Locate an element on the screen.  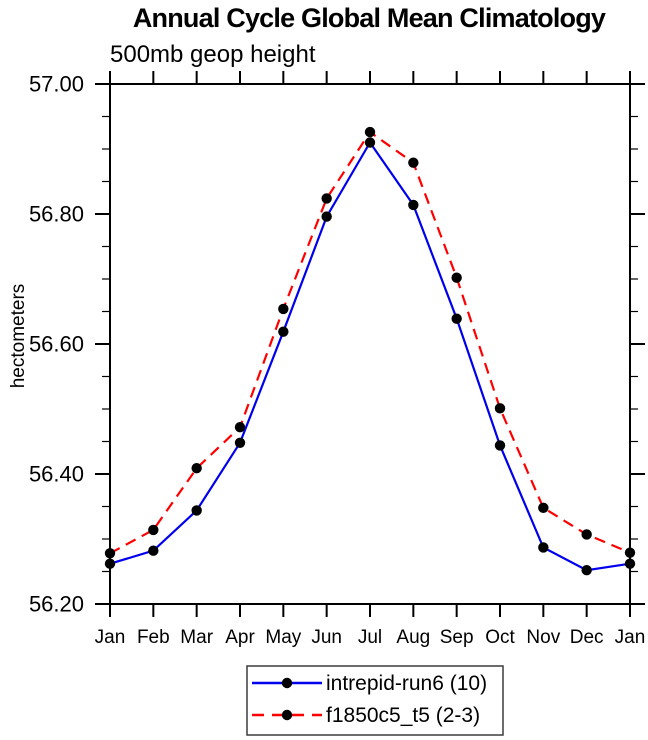
y-tick-label: 56.60 is located at coordinates (56, 344).